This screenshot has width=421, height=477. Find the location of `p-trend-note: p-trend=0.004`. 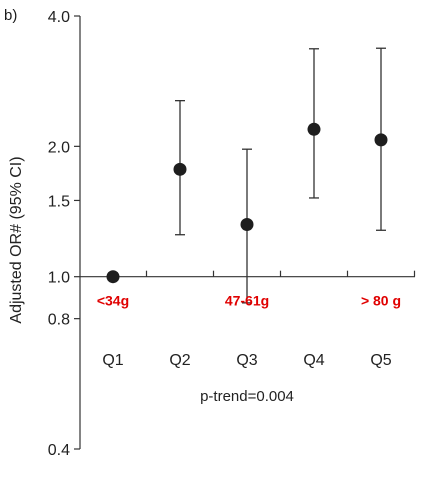

p-trend-note: p-trend=0.004 is located at coordinates (247, 396).